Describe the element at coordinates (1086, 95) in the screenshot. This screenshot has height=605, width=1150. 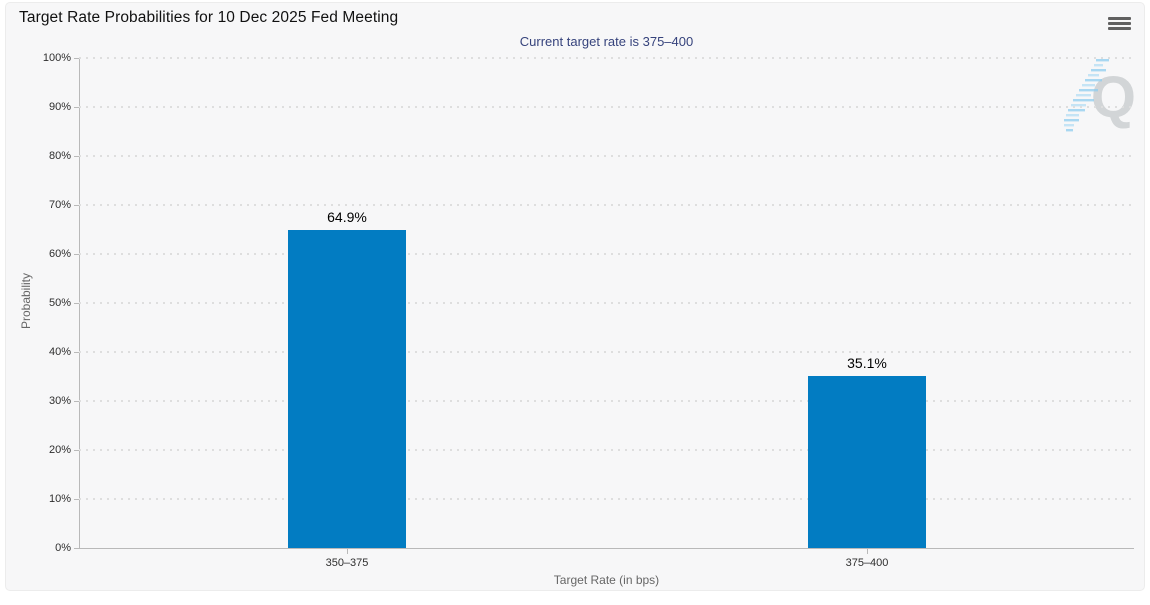
I see `watermark-hash-icon` at that location.